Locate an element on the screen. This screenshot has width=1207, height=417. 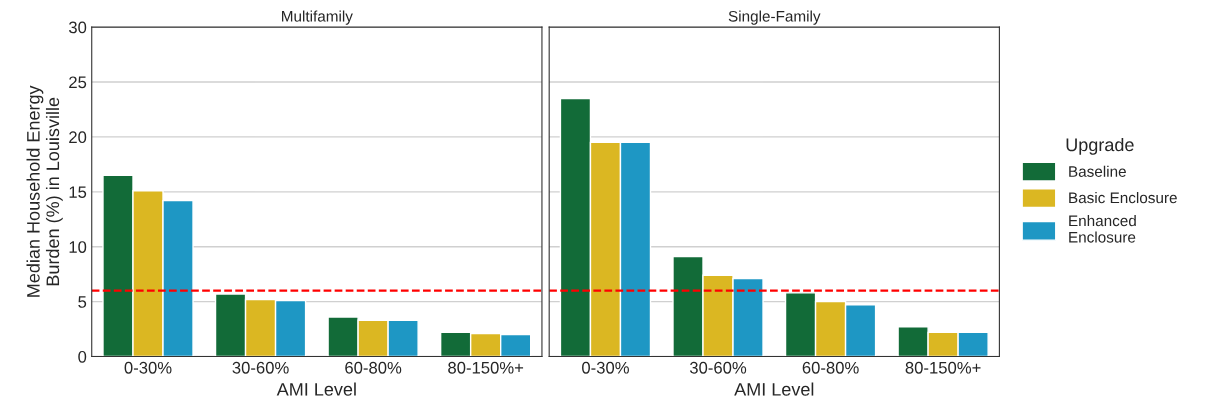
y-tick-label: 5 is located at coordinates (82, 302).